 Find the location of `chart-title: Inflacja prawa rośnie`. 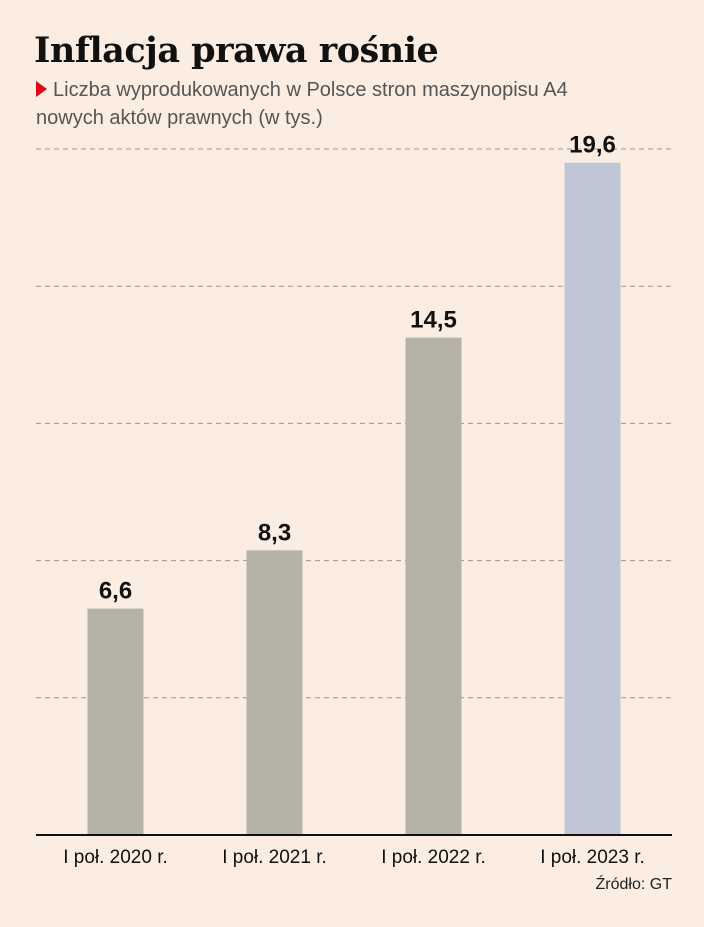

chart-title: Inflacja prawa rośnie is located at coordinates (236, 50).